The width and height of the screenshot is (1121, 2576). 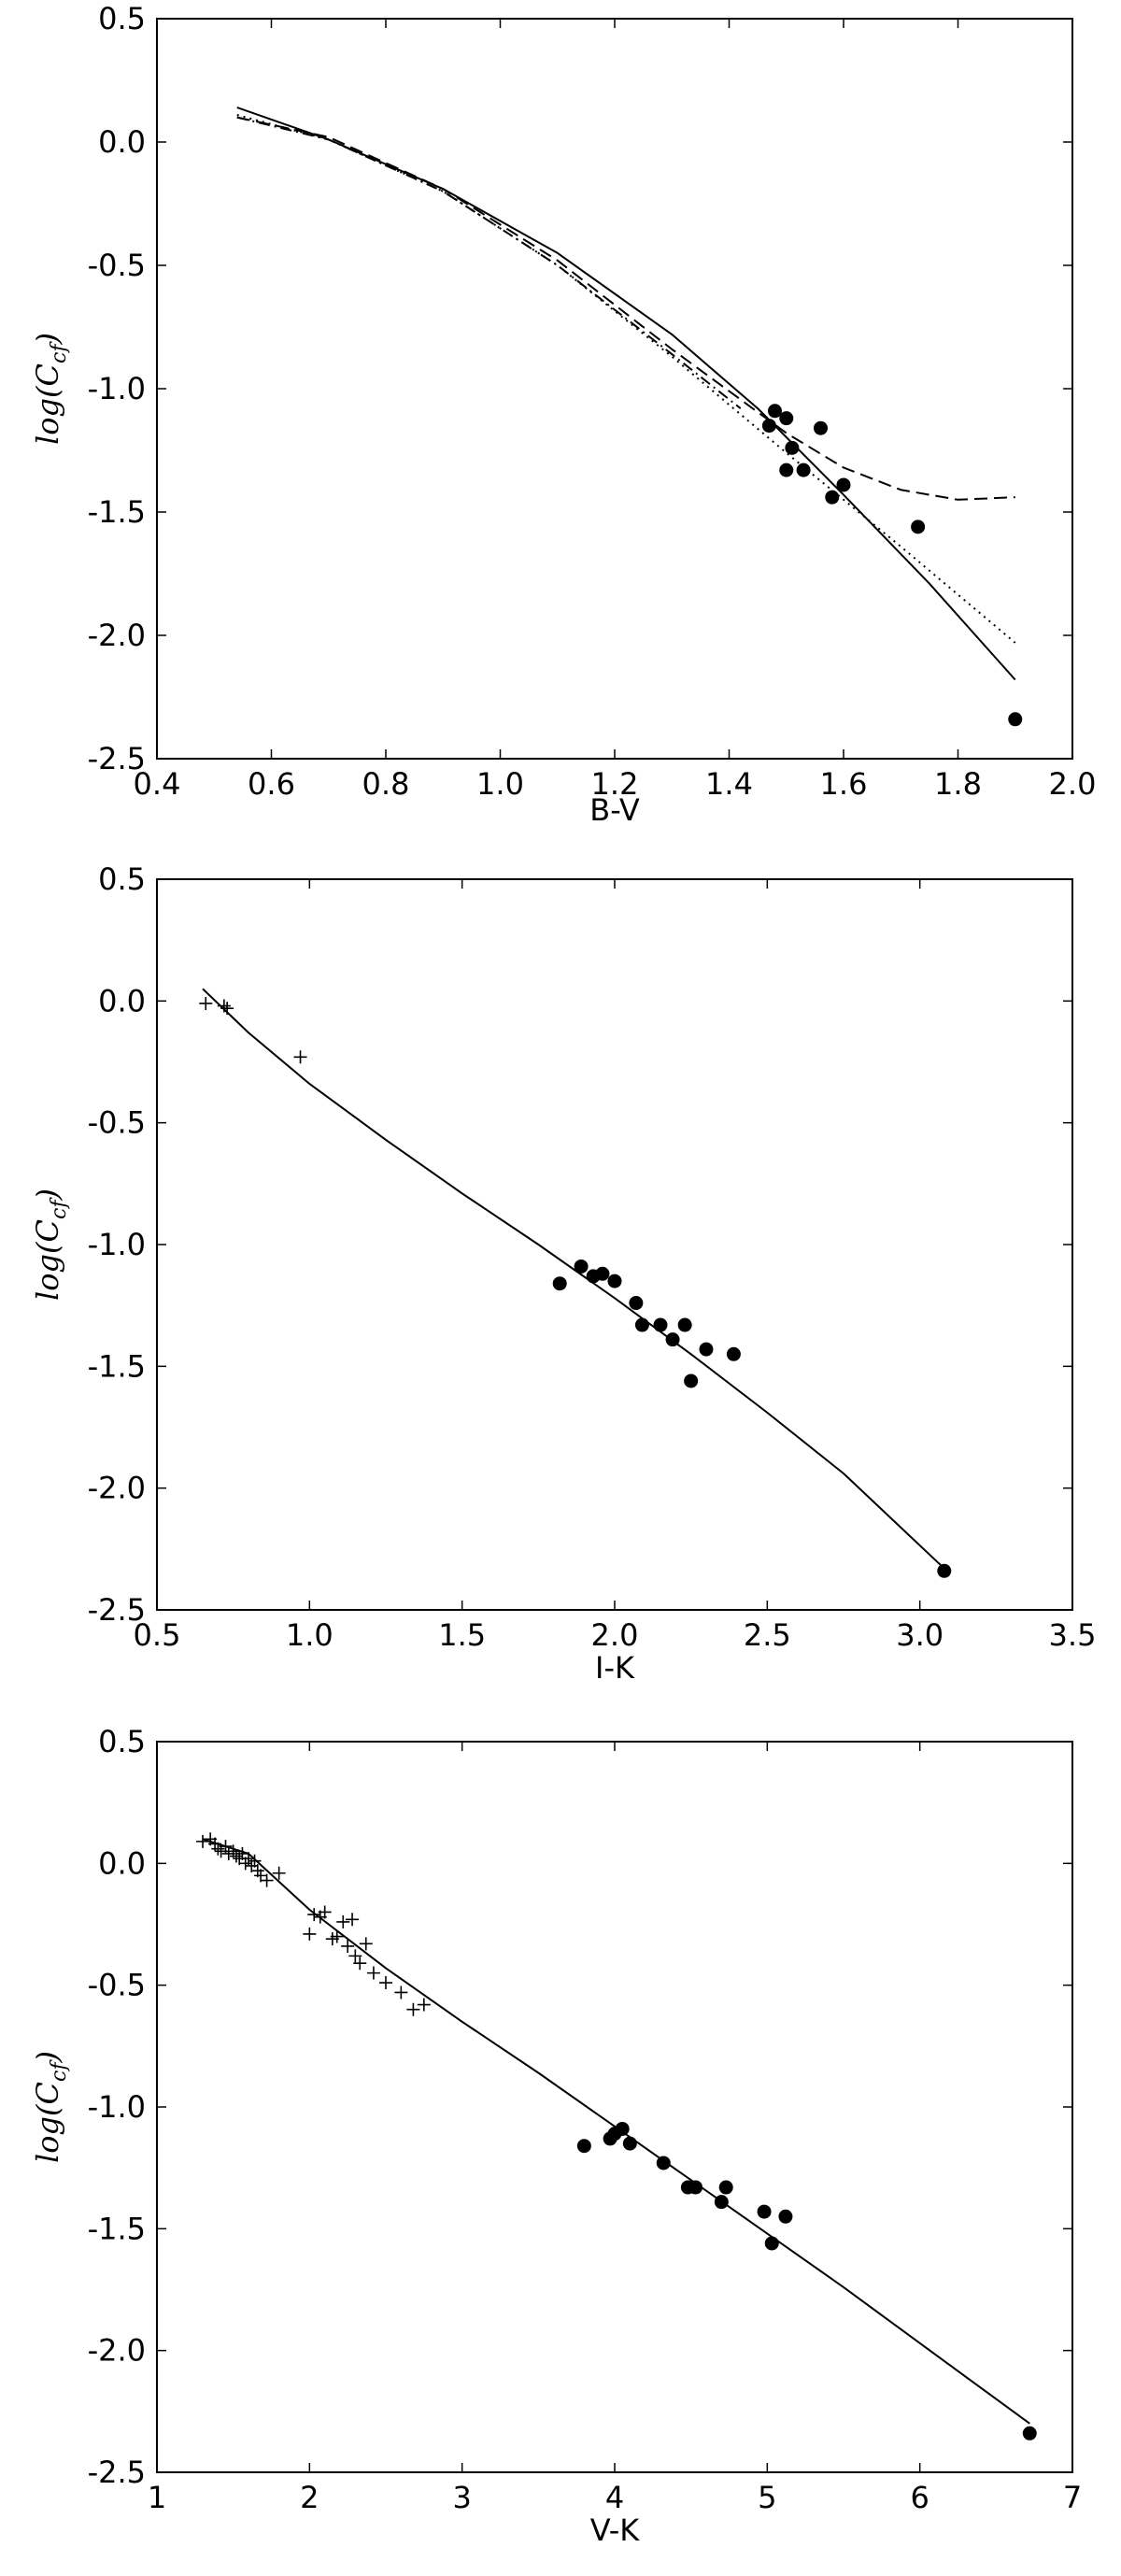 What do you see at coordinates (489, 262) in the screenshot?
I see `fit-line-dashdot` at bounding box center [489, 262].